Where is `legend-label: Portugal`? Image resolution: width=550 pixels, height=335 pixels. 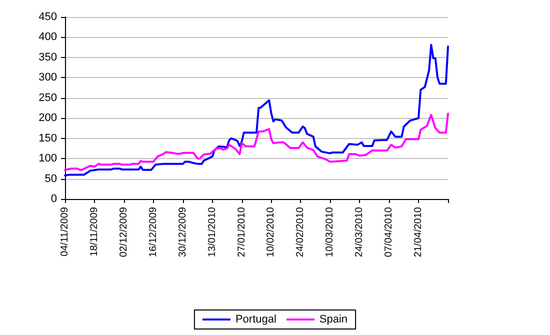
legend-label: Portugal is located at coordinates (255, 320).